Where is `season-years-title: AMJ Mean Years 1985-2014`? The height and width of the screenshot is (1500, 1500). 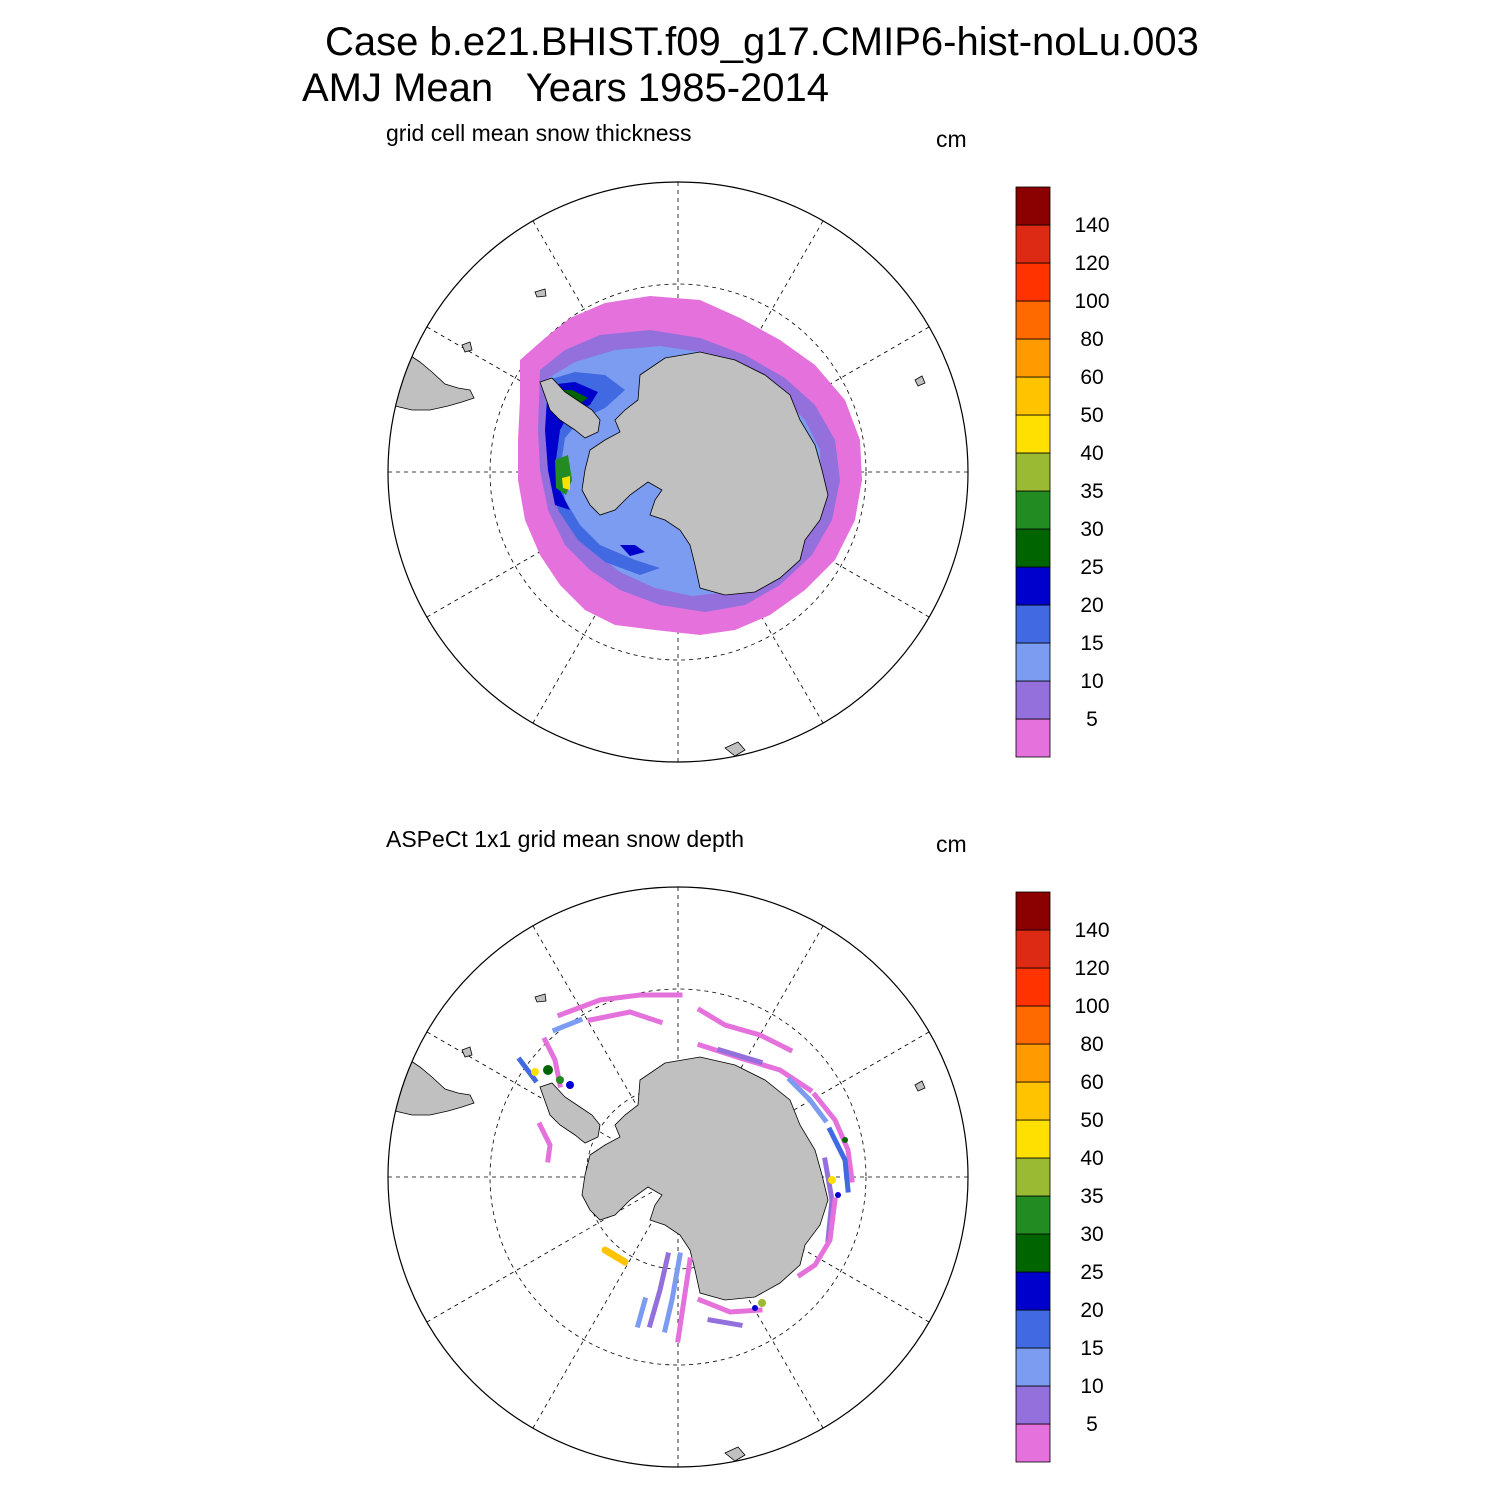 season-years-title: AMJ Mean Years 1985-2014 is located at coordinates (566, 88).